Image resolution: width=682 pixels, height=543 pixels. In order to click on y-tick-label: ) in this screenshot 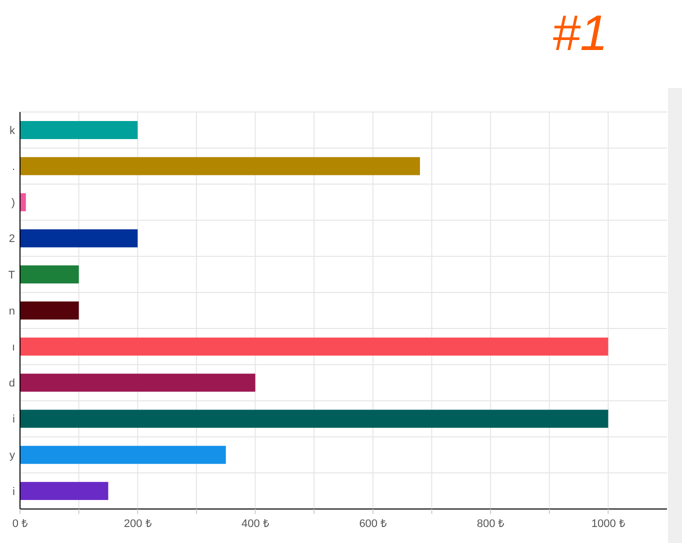, I will do `click(13, 203)`.